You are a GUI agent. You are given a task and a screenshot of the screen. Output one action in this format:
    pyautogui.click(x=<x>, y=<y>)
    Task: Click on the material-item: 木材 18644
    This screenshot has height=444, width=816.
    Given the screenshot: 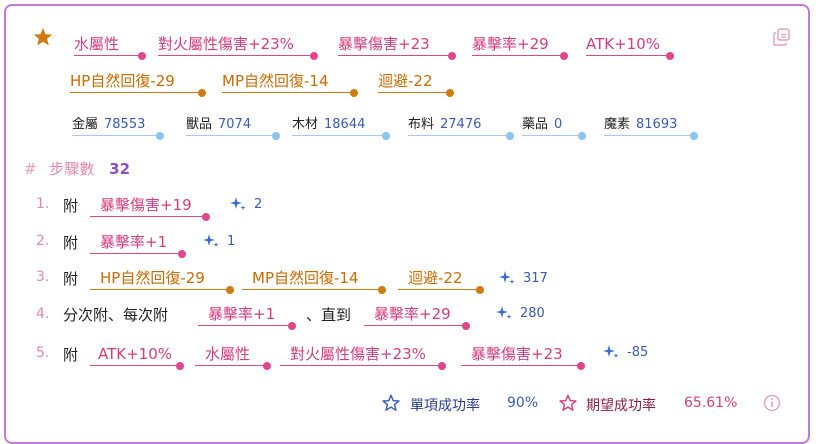 What is the action you would take?
    pyautogui.click(x=341, y=128)
    